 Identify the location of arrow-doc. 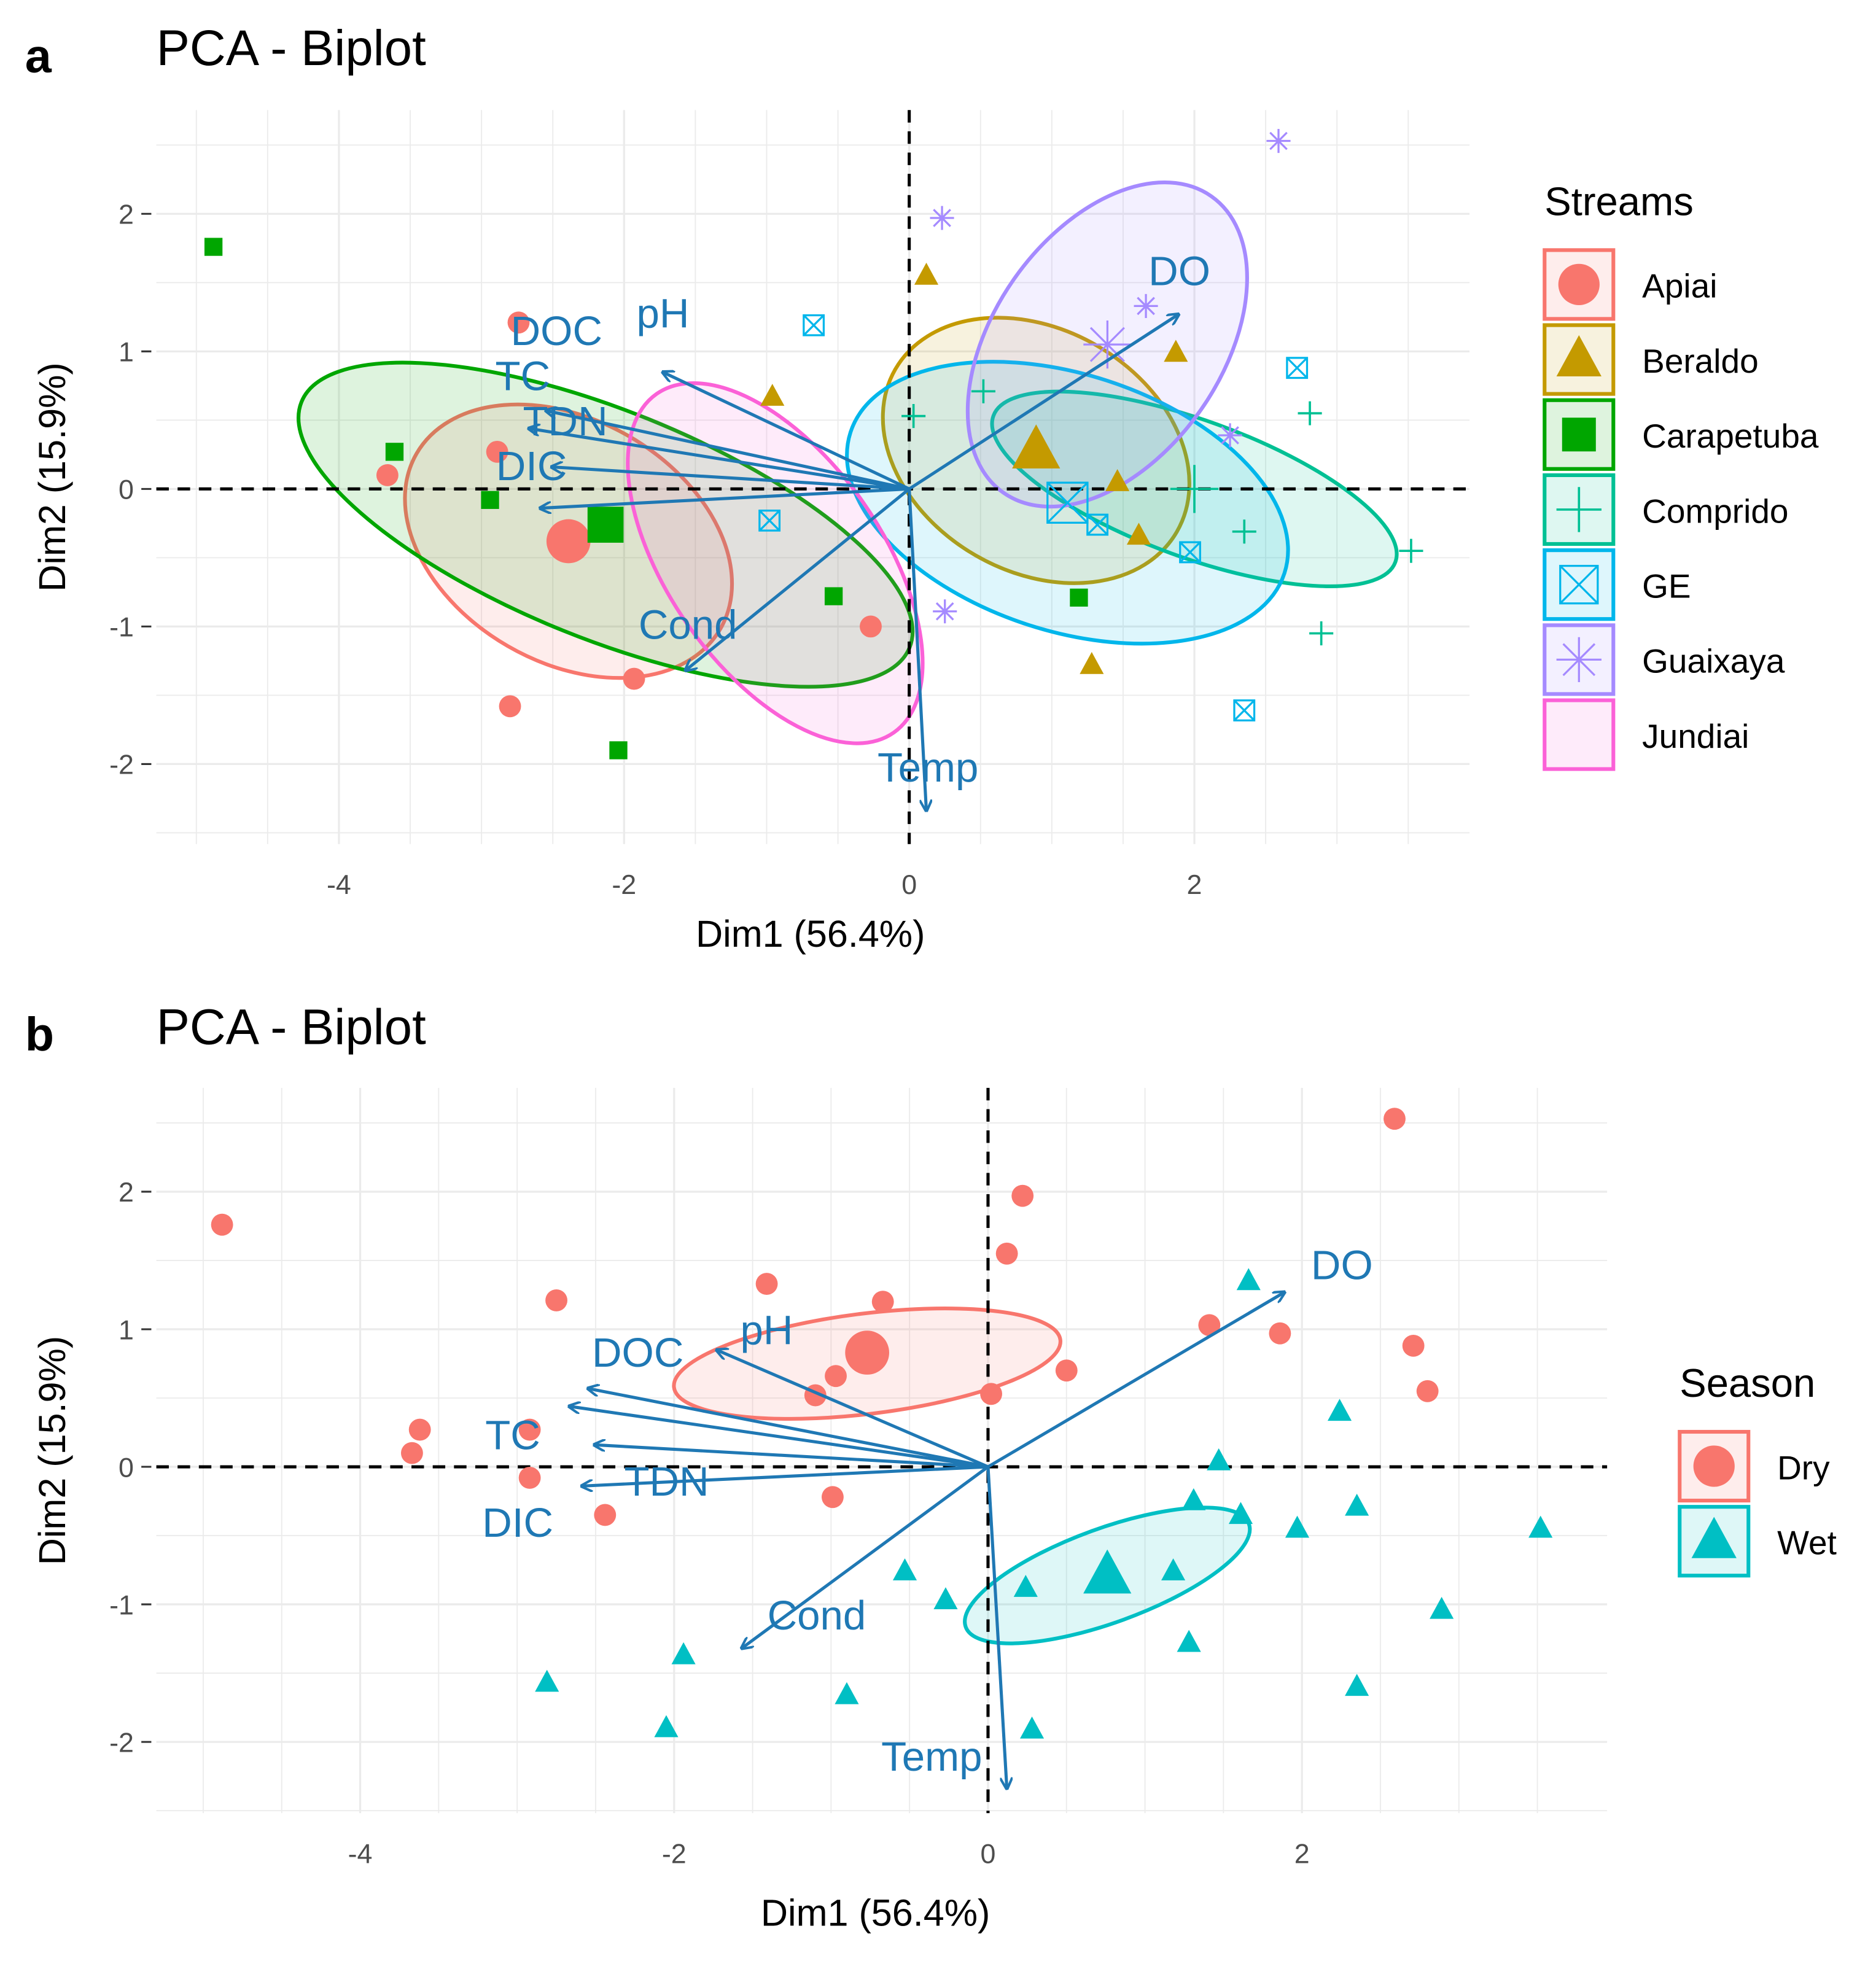
(728, 451).